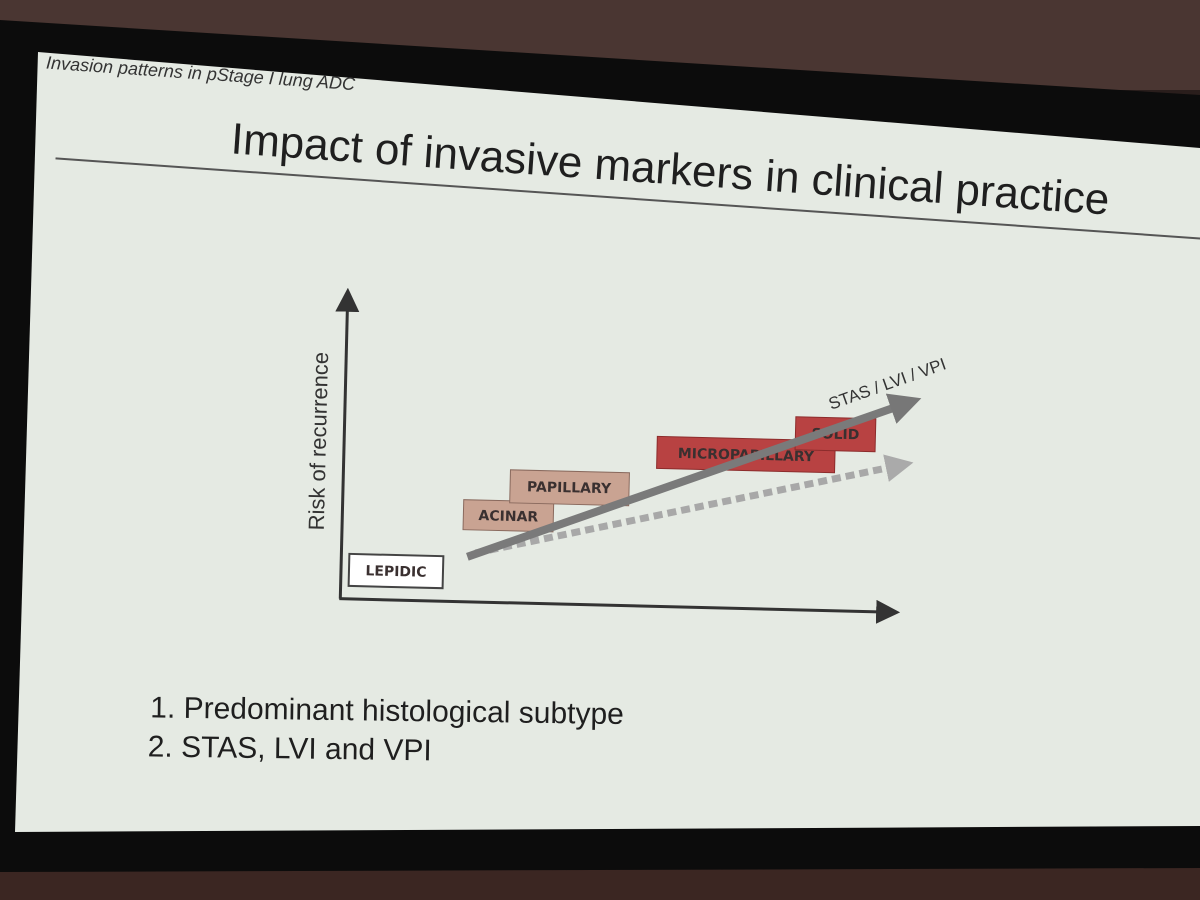 The width and height of the screenshot is (1200, 900). I want to click on x-axis, so click(620, 610).